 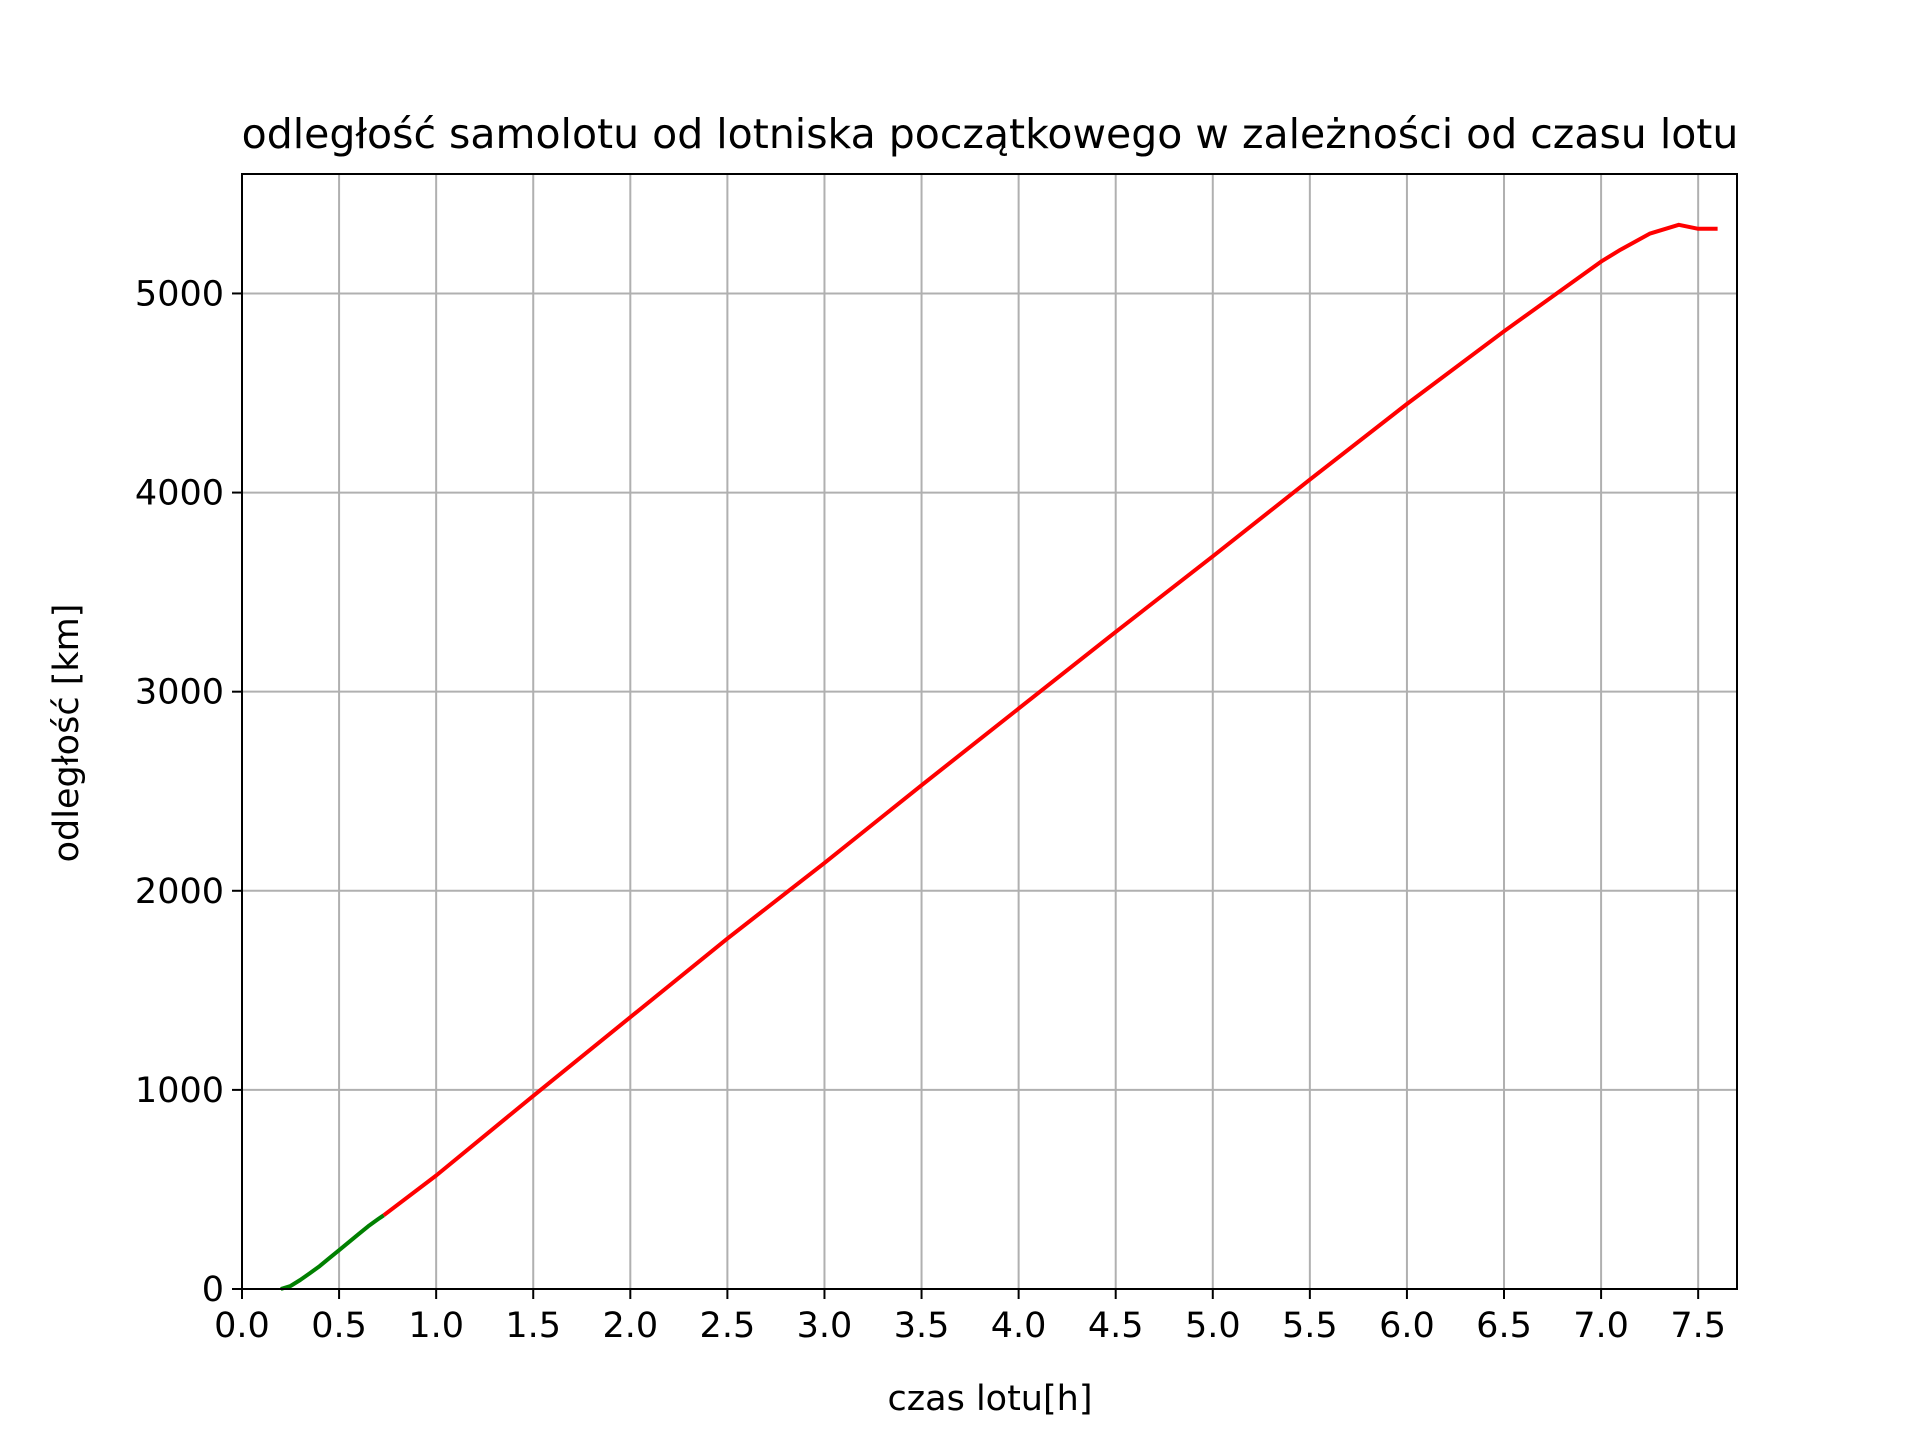 What do you see at coordinates (213, 1290) in the screenshot?
I see `y-tick-label: 0` at bounding box center [213, 1290].